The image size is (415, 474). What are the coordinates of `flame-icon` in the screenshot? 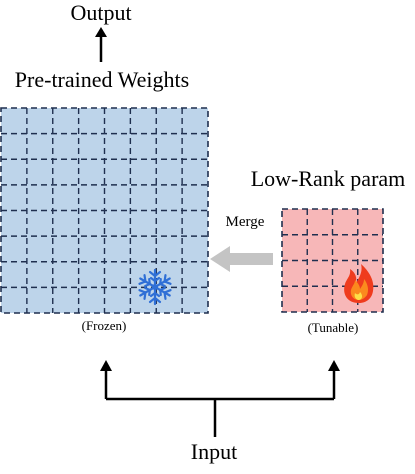 It's located at (359, 283).